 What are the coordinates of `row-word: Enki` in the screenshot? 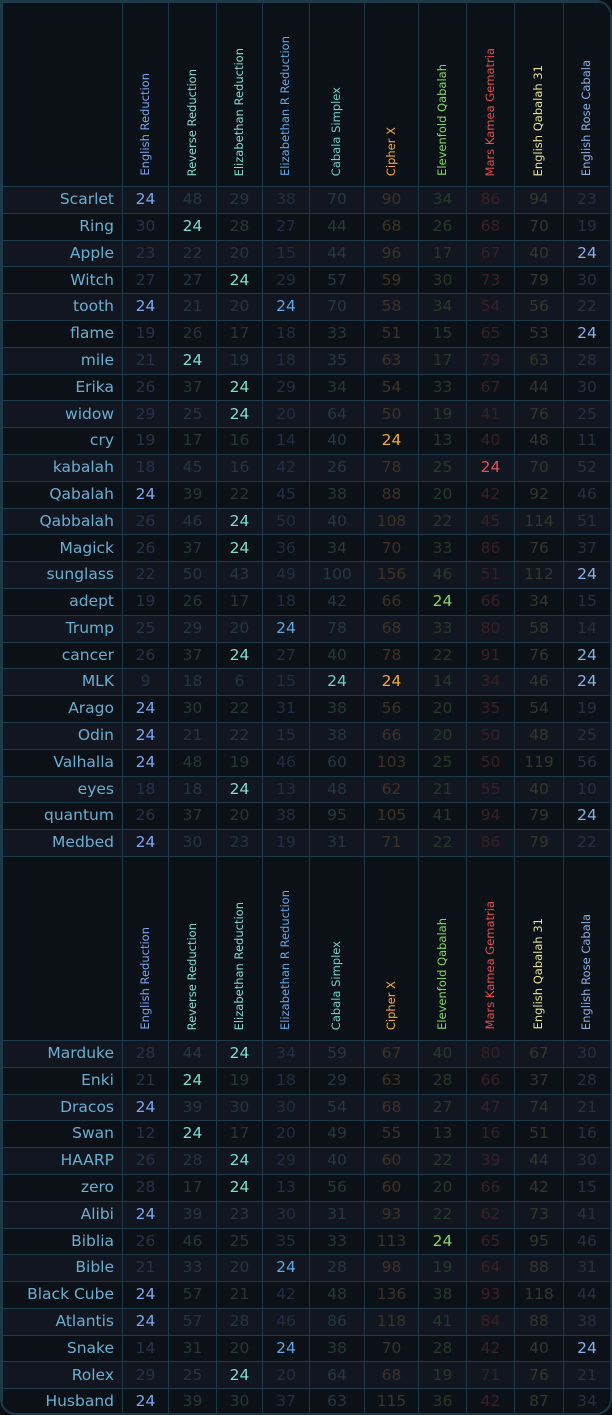 It's located at (62, 1080).